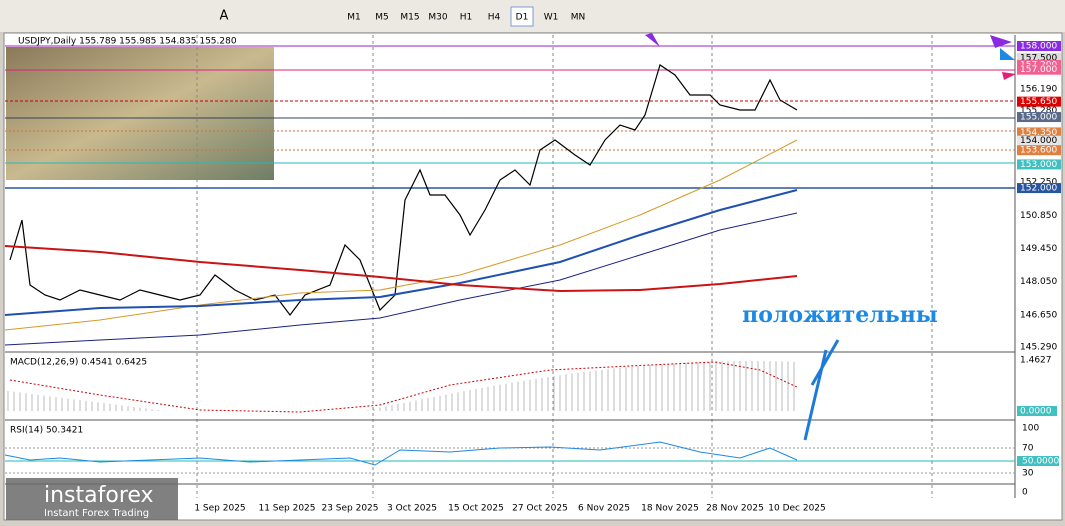 The width and height of the screenshot is (1065, 526). What do you see at coordinates (578, 18) in the screenshot?
I see `timeframe-button: MN` at bounding box center [578, 18].